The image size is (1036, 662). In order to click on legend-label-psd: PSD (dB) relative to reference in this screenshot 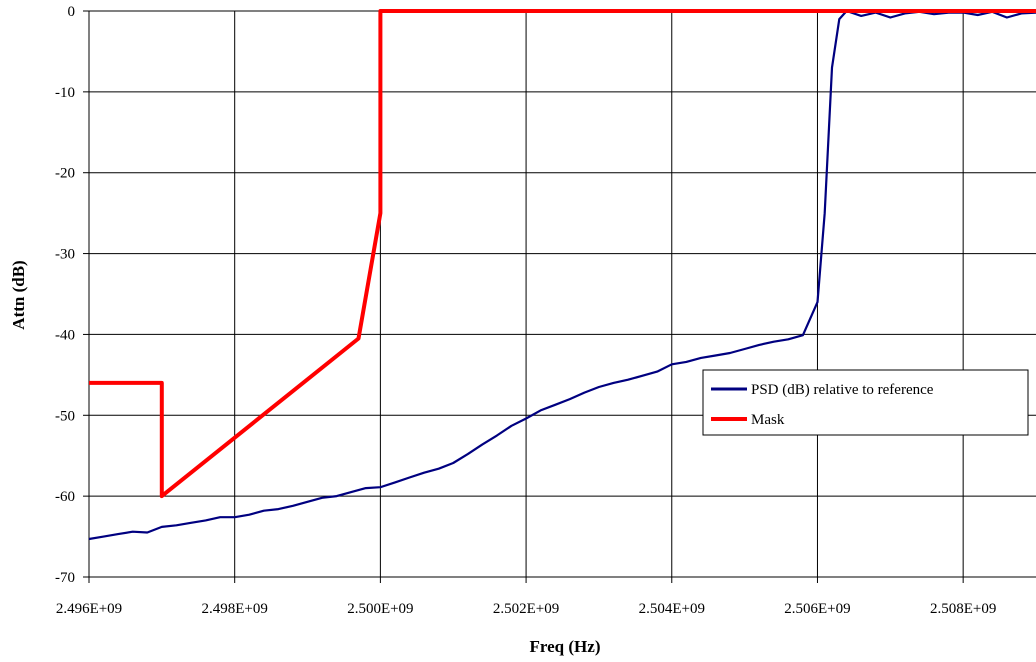, I will do `click(842, 390)`.